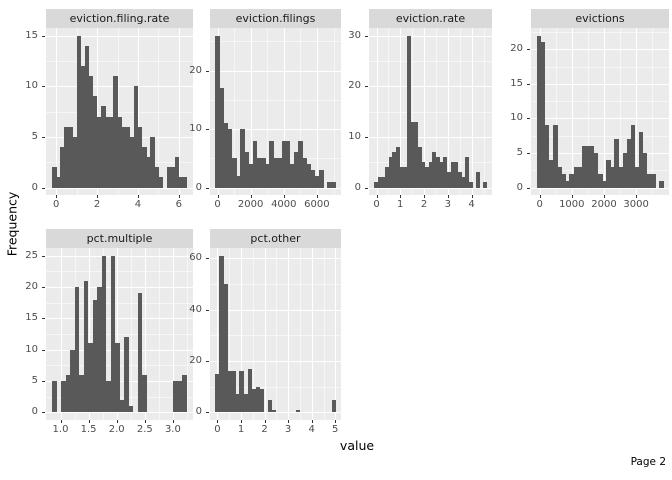 The height and width of the screenshot is (480, 672). What do you see at coordinates (471, 204) in the screenshot?
I see `x-tick-label: 4` at bounding box center [471, 204].